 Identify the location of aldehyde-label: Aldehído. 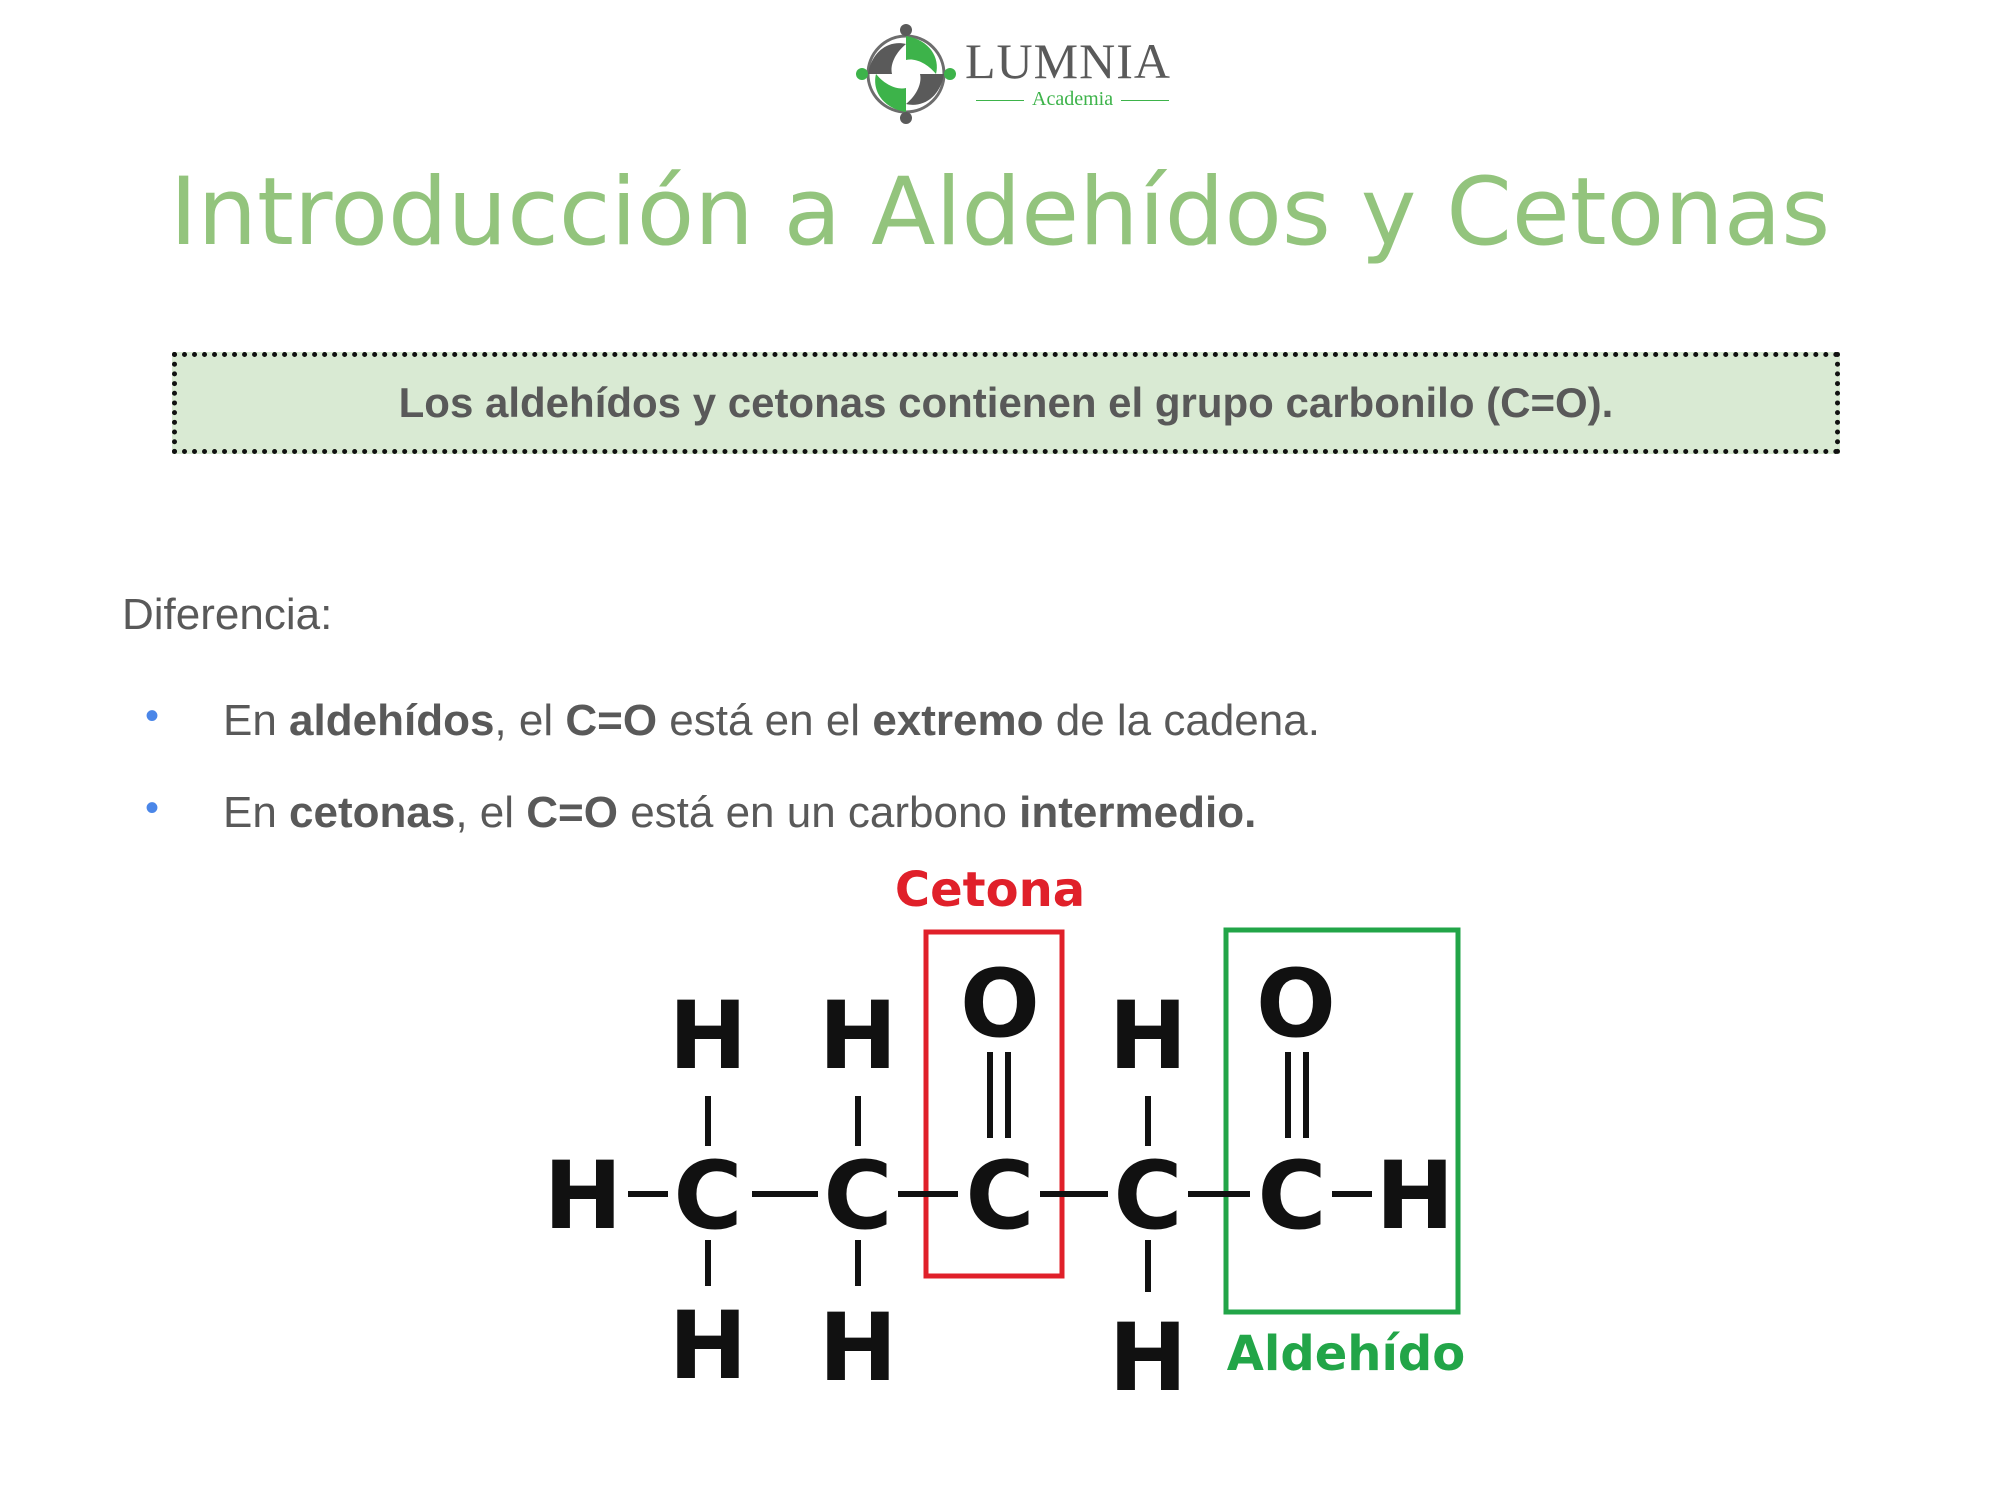
(1346, 1354).